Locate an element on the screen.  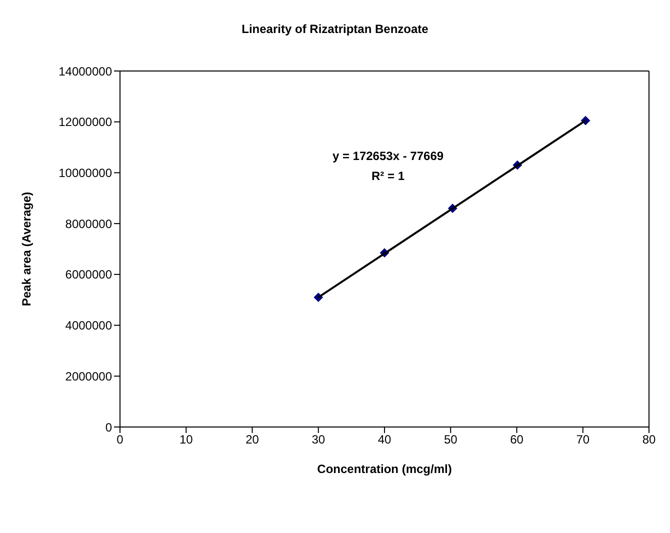
annotation: y = 172653x - 77669 is located at coordinates (388, 156).